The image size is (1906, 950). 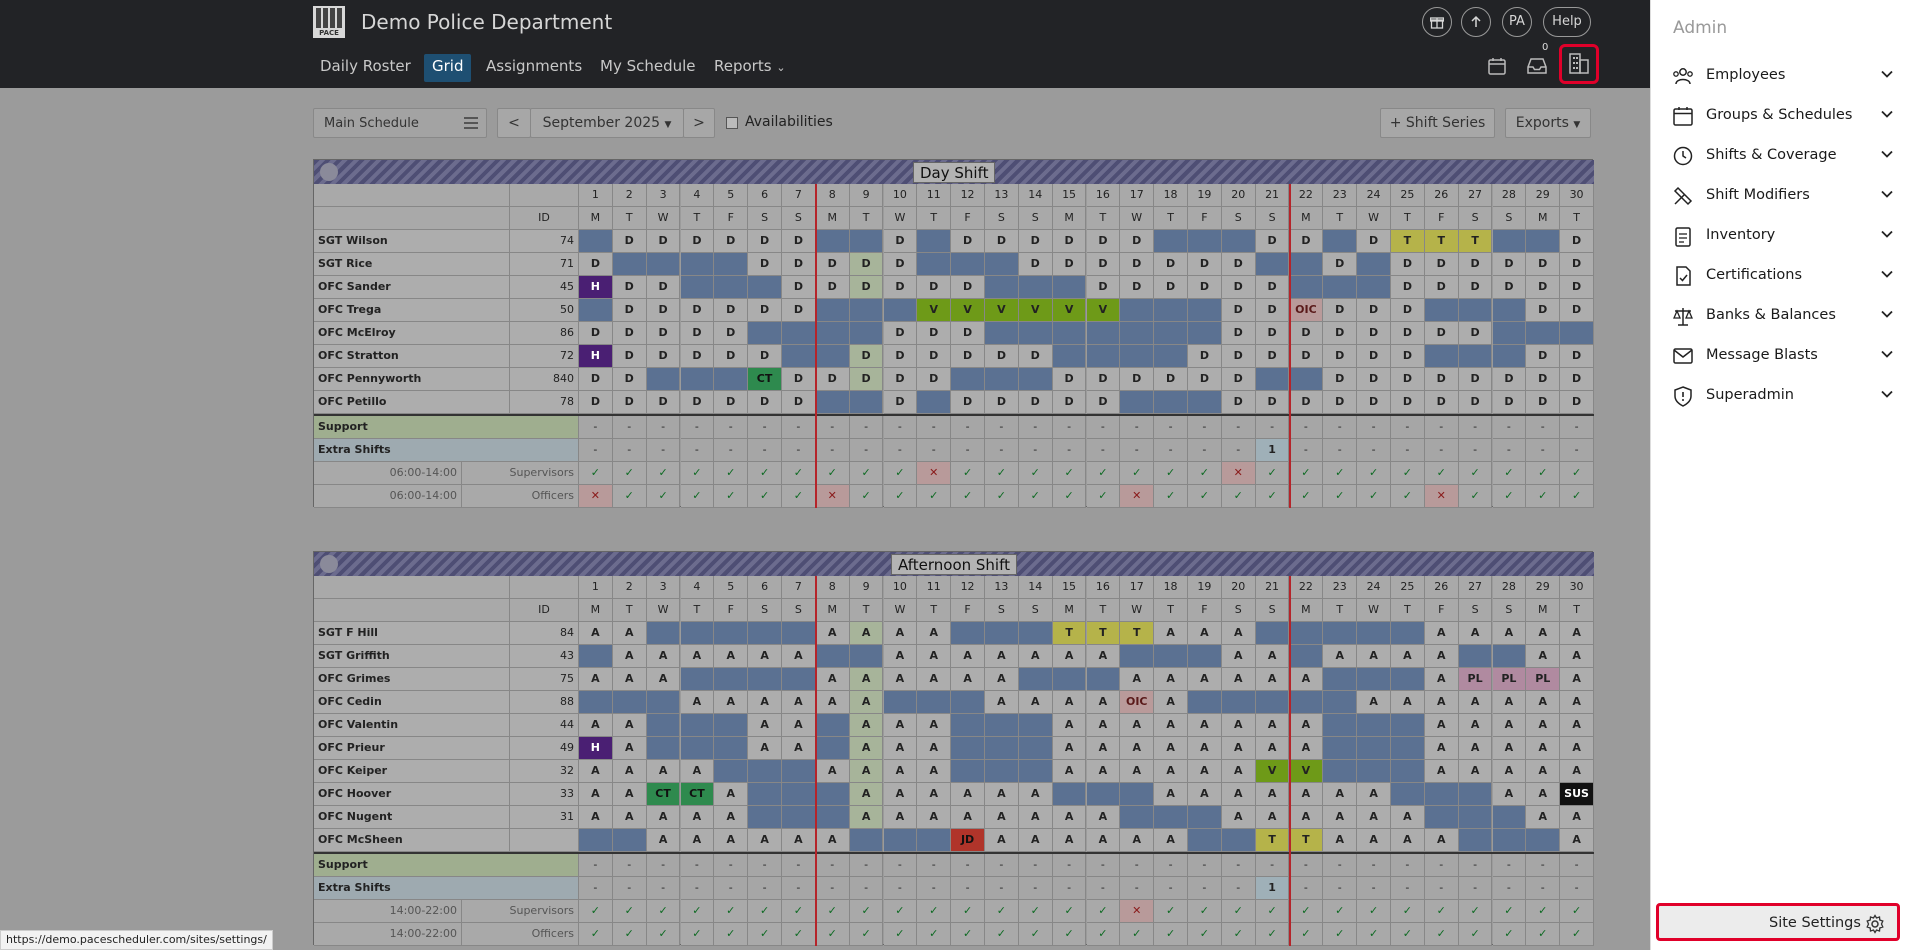 I want to click on shift-cell: JD, so click(x=968, y=840).